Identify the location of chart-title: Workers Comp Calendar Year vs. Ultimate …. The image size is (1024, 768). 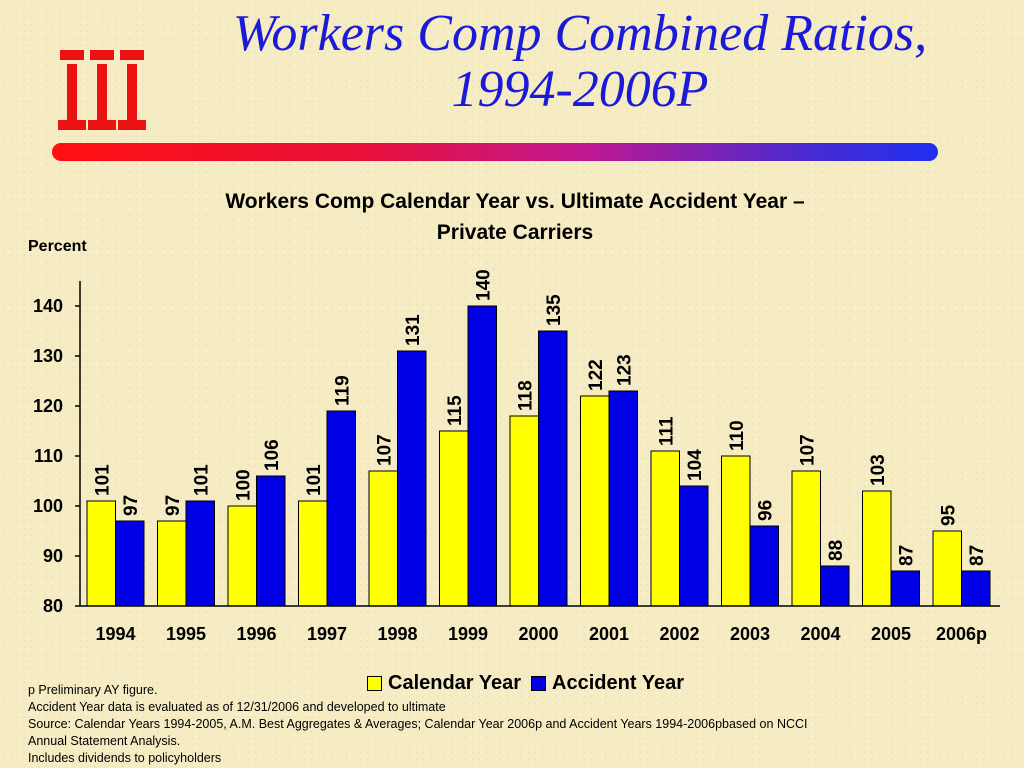
(515, 217).